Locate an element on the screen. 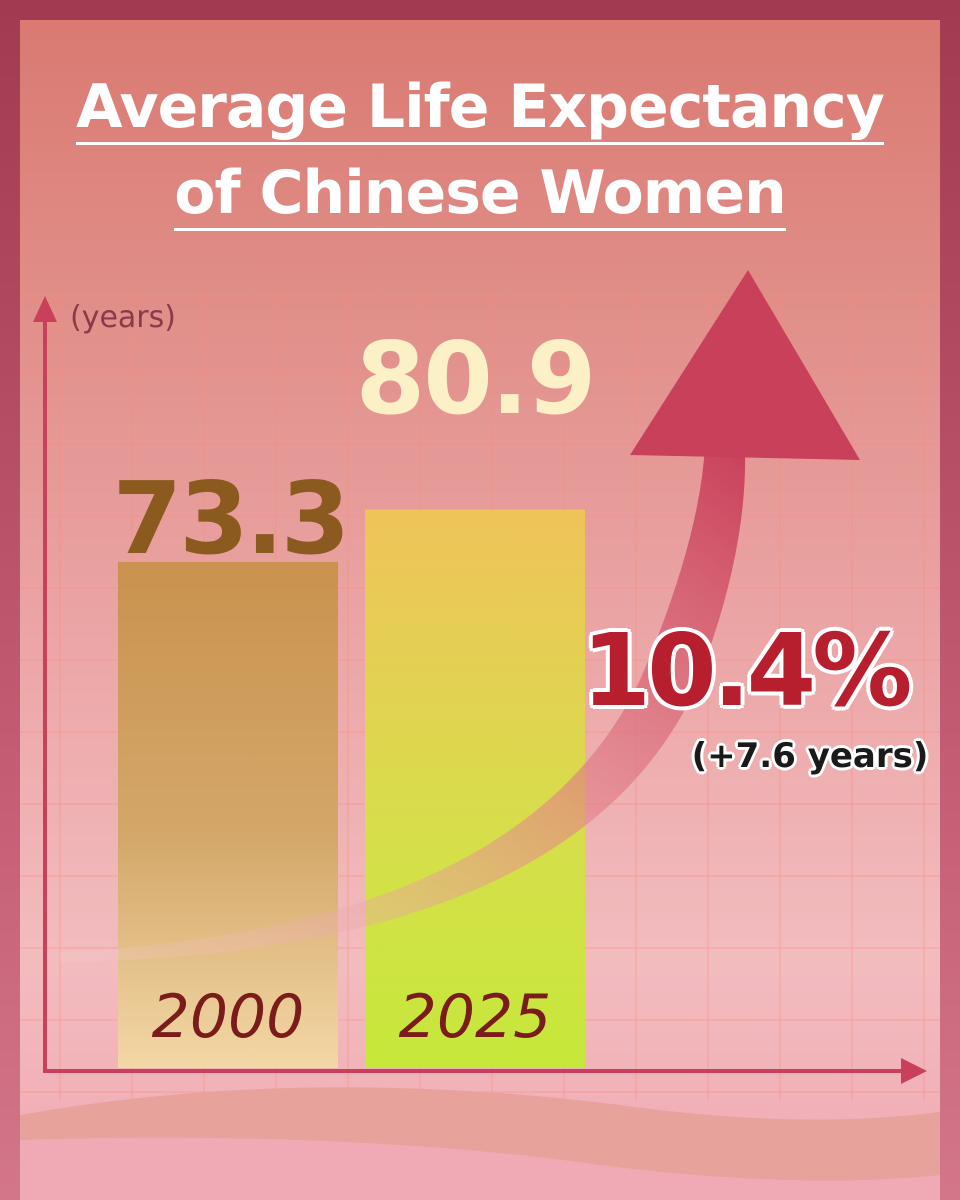  chart-title-line1-text: Average Life Expectancy is located at coordinates (480, 109).